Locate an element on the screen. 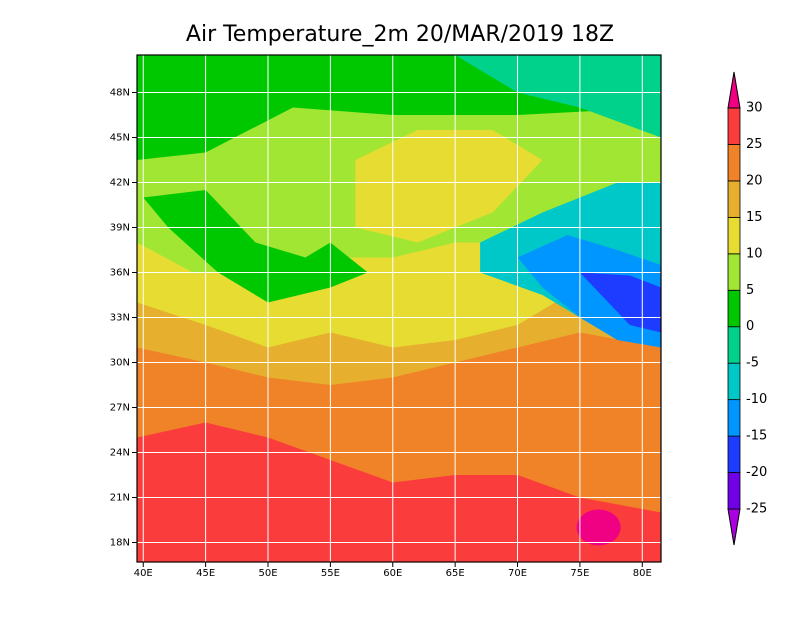  y-tick-label: 33N is located at coordinates (120, 318).